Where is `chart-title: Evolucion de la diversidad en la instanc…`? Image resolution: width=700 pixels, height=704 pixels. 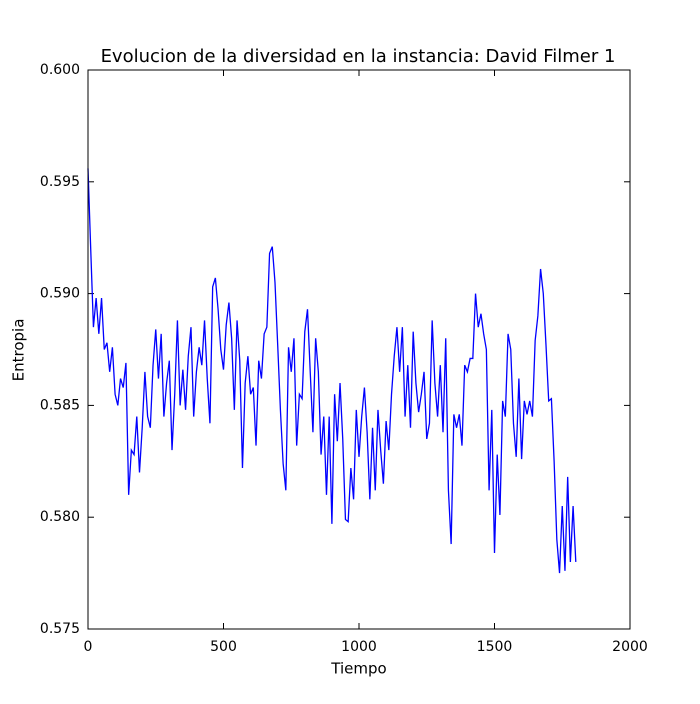 chart-title: Evolucion de la diversidad en la instanc… is located at coordinates (358, 56).